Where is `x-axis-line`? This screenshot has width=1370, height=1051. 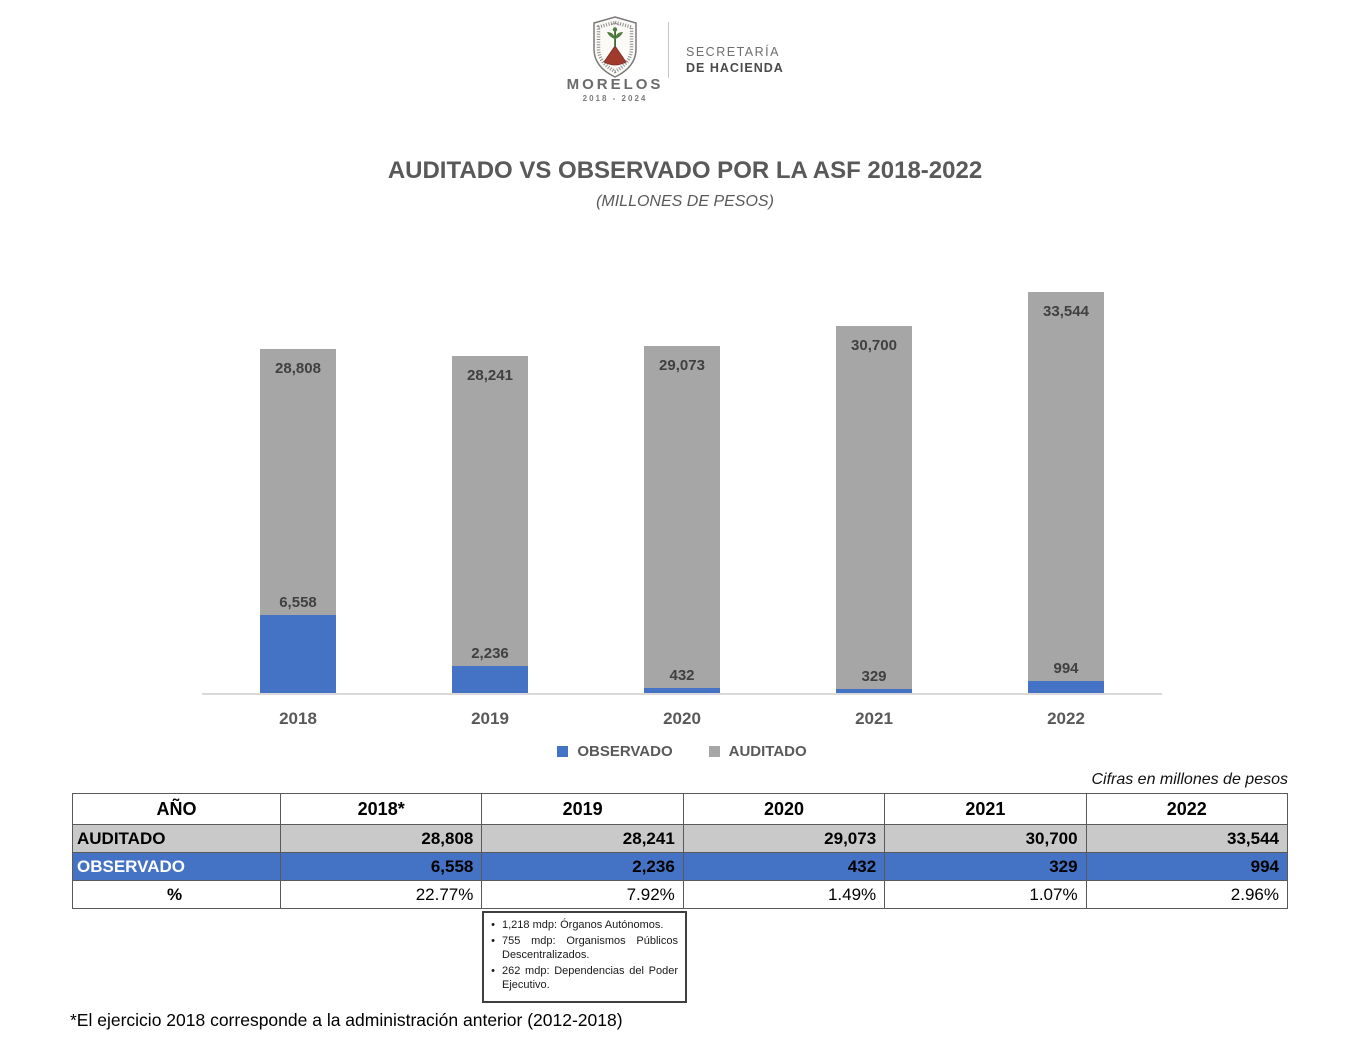
x-axis-line is located at coordinates (682, 694).